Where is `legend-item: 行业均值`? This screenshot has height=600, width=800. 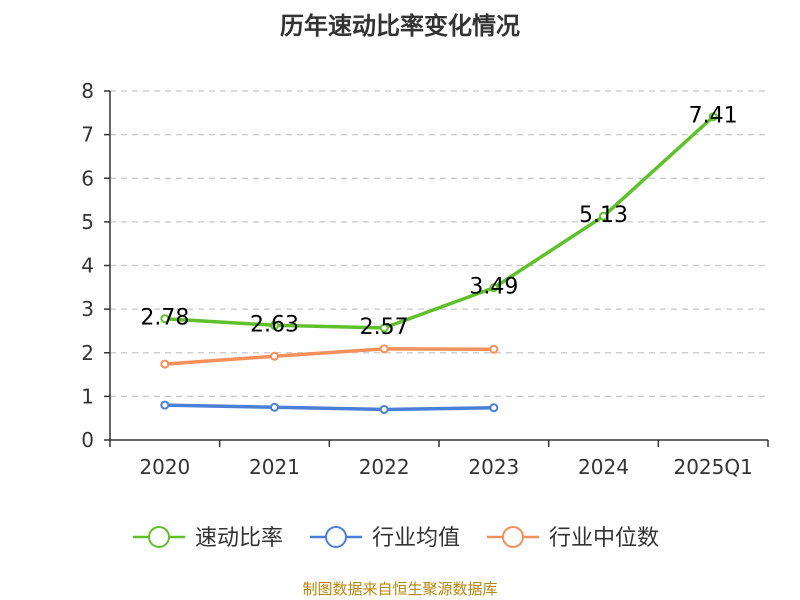 legend-item: 行业均值 is located at coordinates (385, 538).